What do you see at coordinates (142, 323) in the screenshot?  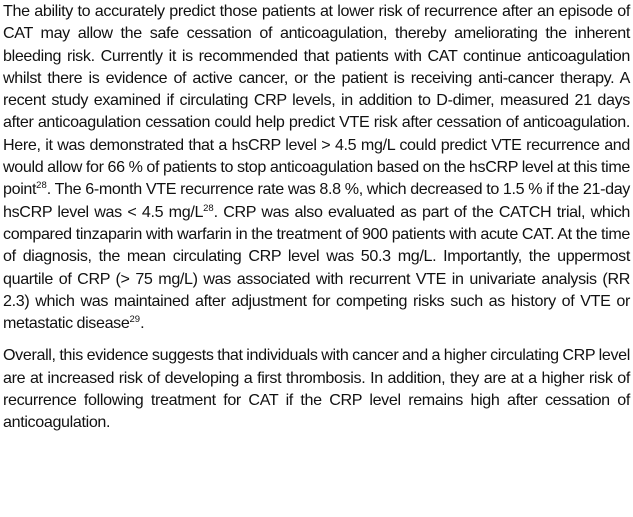 I see `text-run: .` at bounding box center [142, 323].